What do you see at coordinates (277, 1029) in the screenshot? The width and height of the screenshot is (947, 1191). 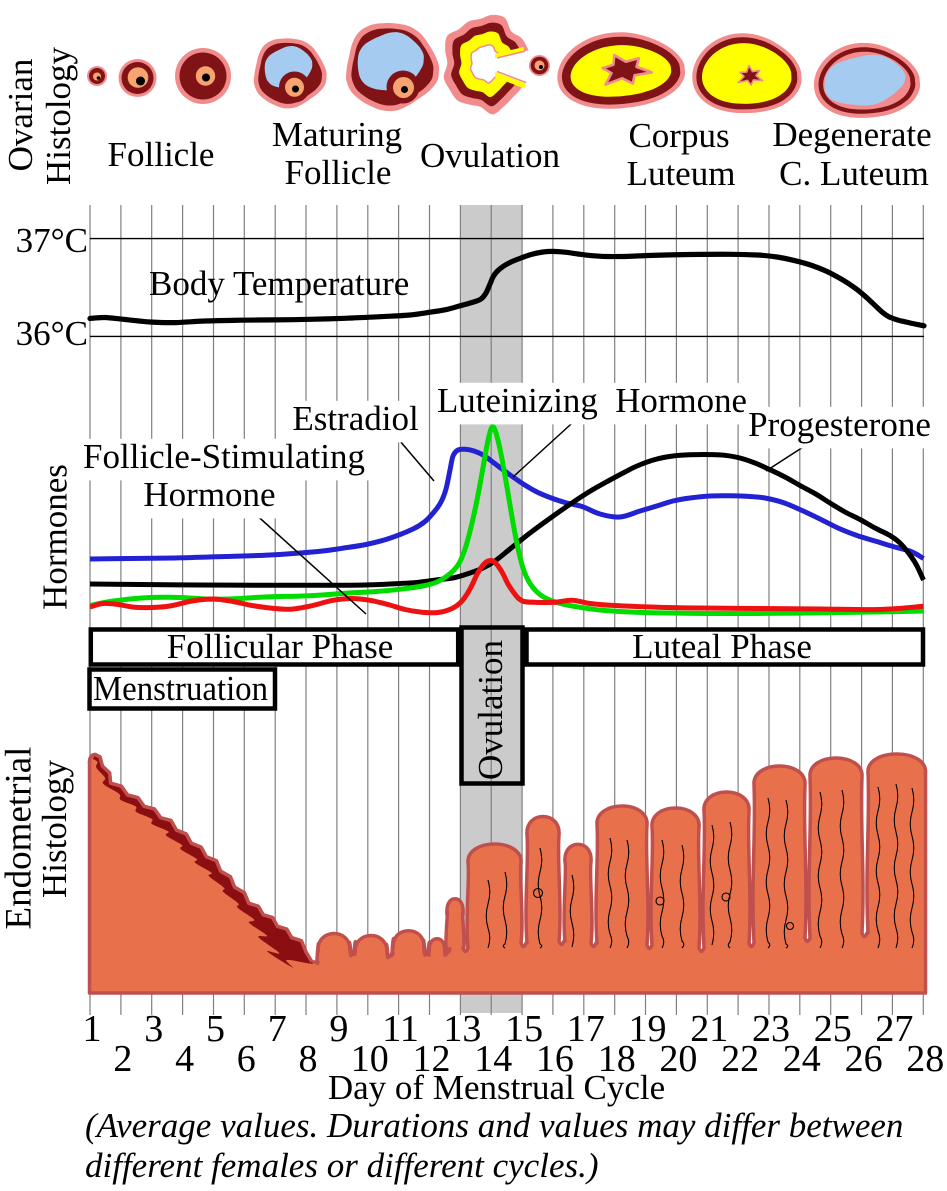 I see `svg-text: 7` at bounding box center [277, 1029].